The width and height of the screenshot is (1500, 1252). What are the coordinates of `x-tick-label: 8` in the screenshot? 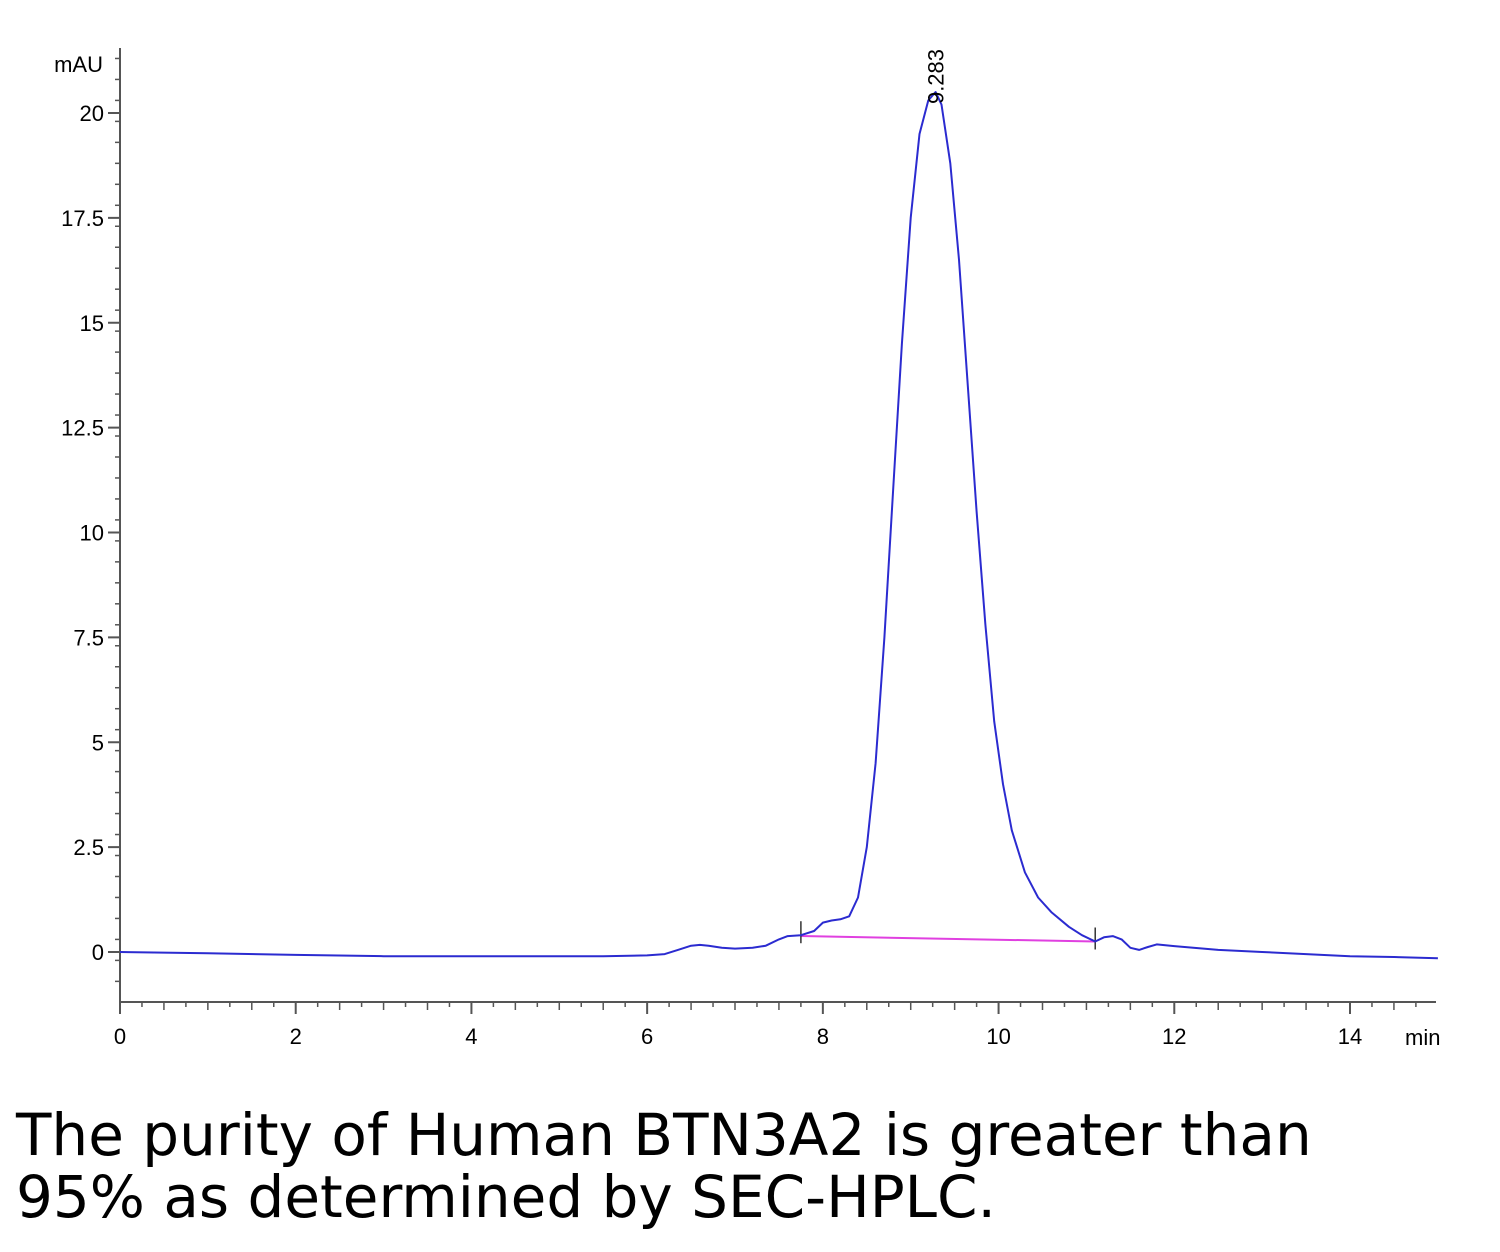 It's located at (823, 1036).